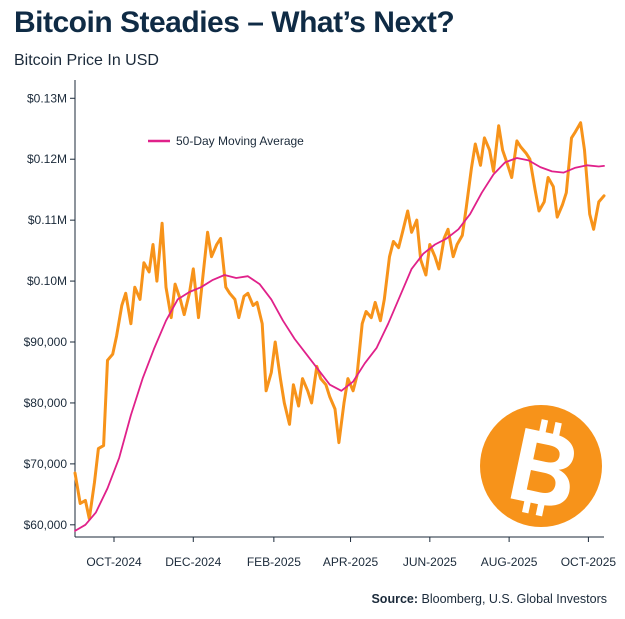 This screenshot has width=625, height=619. What do you see at coordinates (430, 562) in the screenshot?
I see `x-tick-label: JUN-2025` at bounding box center [430, 562].